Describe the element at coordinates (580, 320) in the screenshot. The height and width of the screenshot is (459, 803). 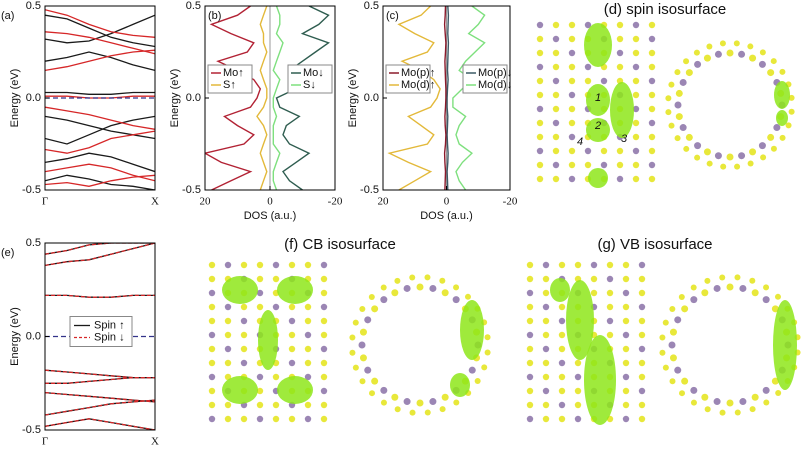
I see `isosurface-blob` at that location.